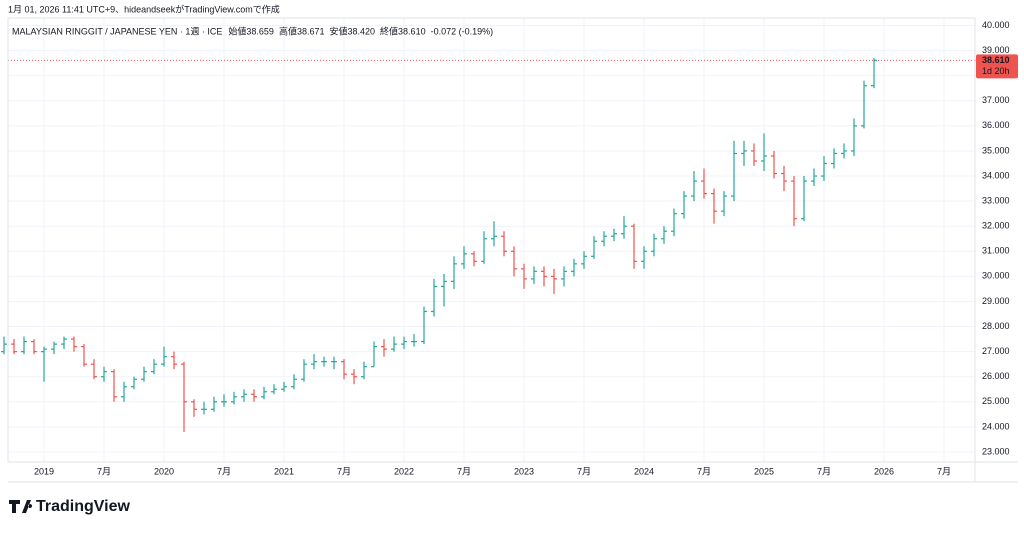 This screenshot has height=534, width=1024. Describe the element at coordinates (997, 66) in the screenshot. I see `last-price-tag` at that location.